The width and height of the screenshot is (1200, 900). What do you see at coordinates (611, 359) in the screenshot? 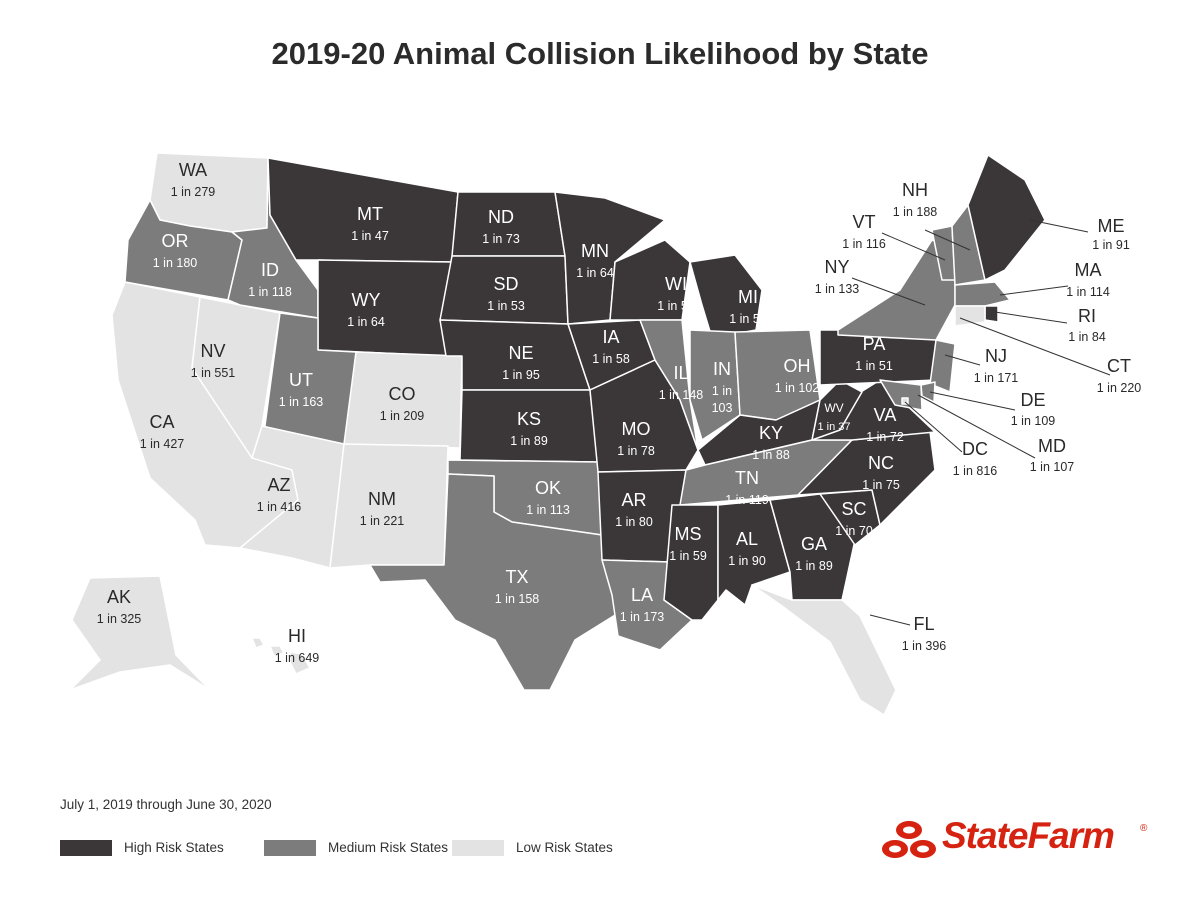
I see `state-odds-ia: 1 in 58` at bounding box center [611, 359].